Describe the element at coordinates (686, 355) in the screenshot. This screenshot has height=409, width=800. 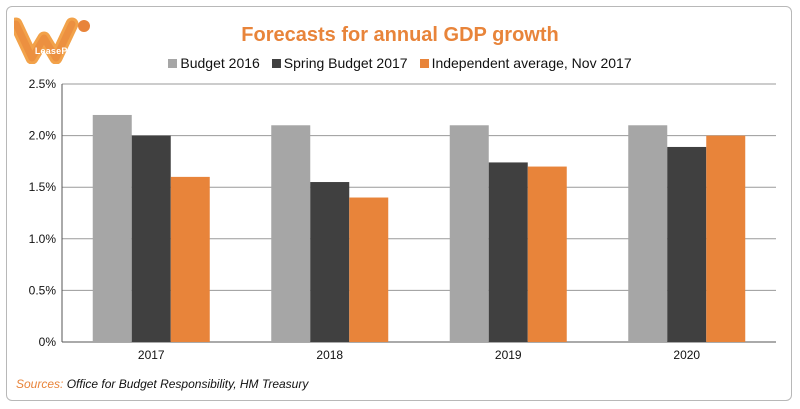
I see `x-tick-label: 2020` at that location.